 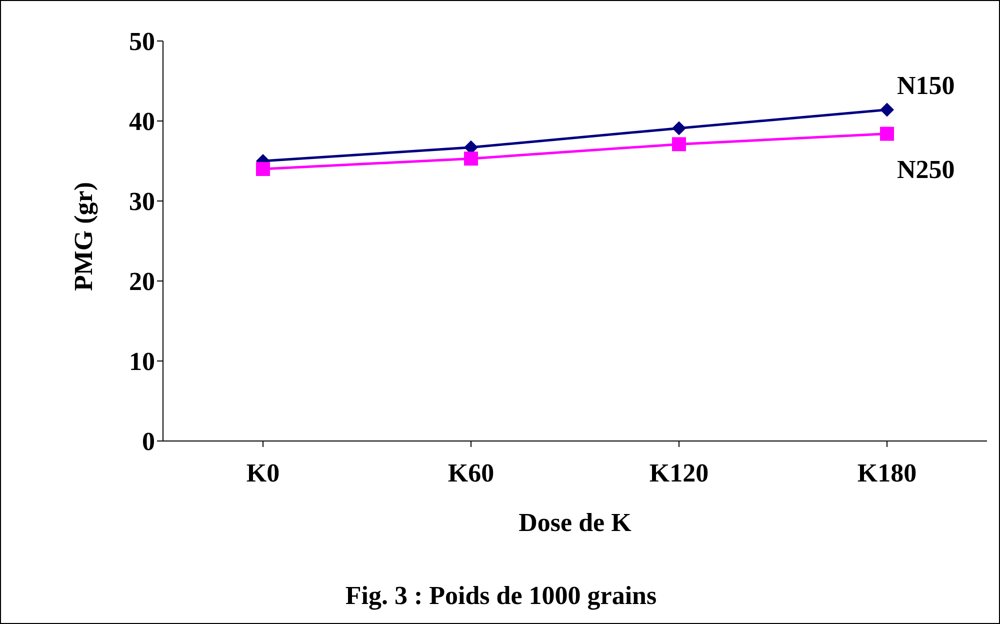 I want to click on y-tick-label: 50, so click(x=142, y=41).